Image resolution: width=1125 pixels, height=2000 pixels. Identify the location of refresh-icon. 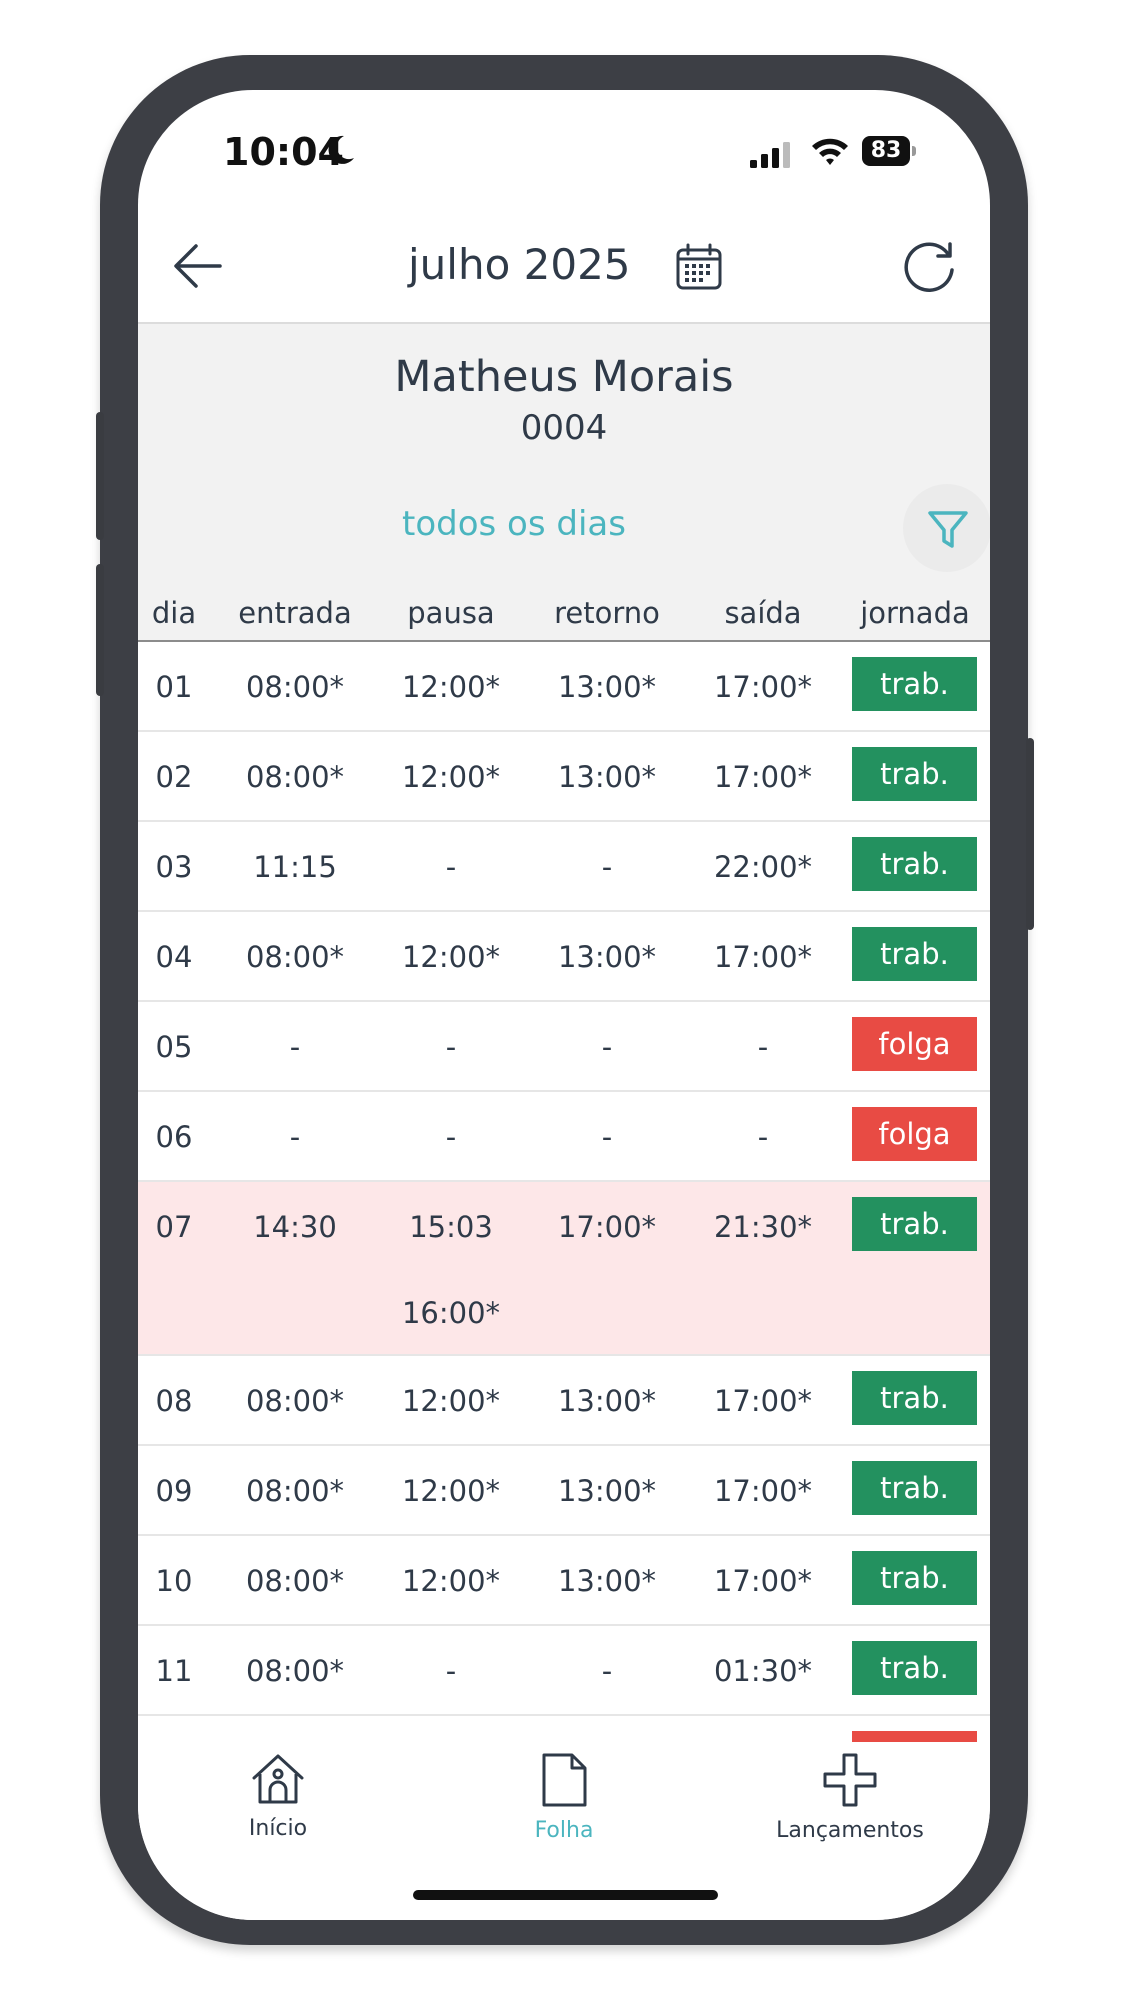
(929, 269).